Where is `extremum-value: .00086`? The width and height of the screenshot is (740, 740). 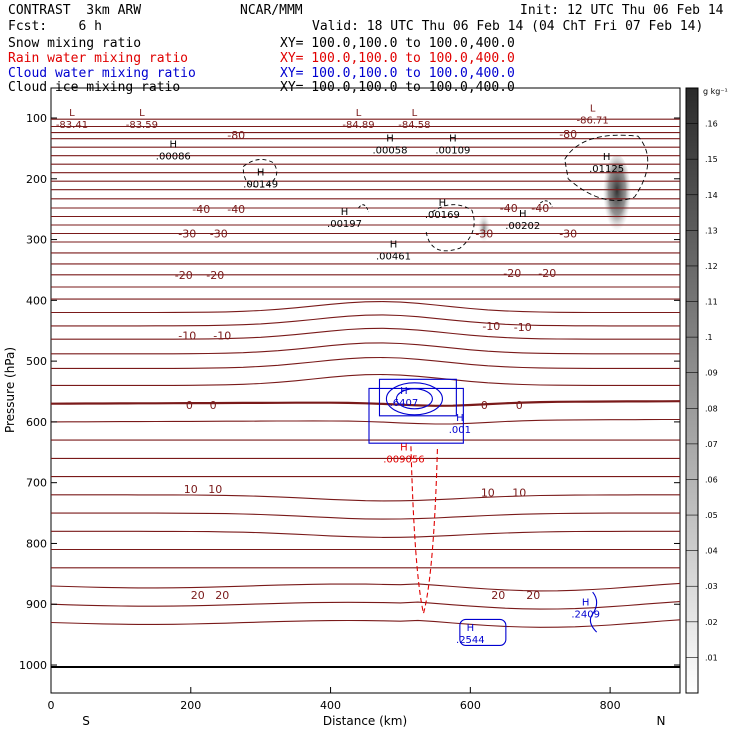
extremum-value: .00086 is located at coordinates (173, 157).